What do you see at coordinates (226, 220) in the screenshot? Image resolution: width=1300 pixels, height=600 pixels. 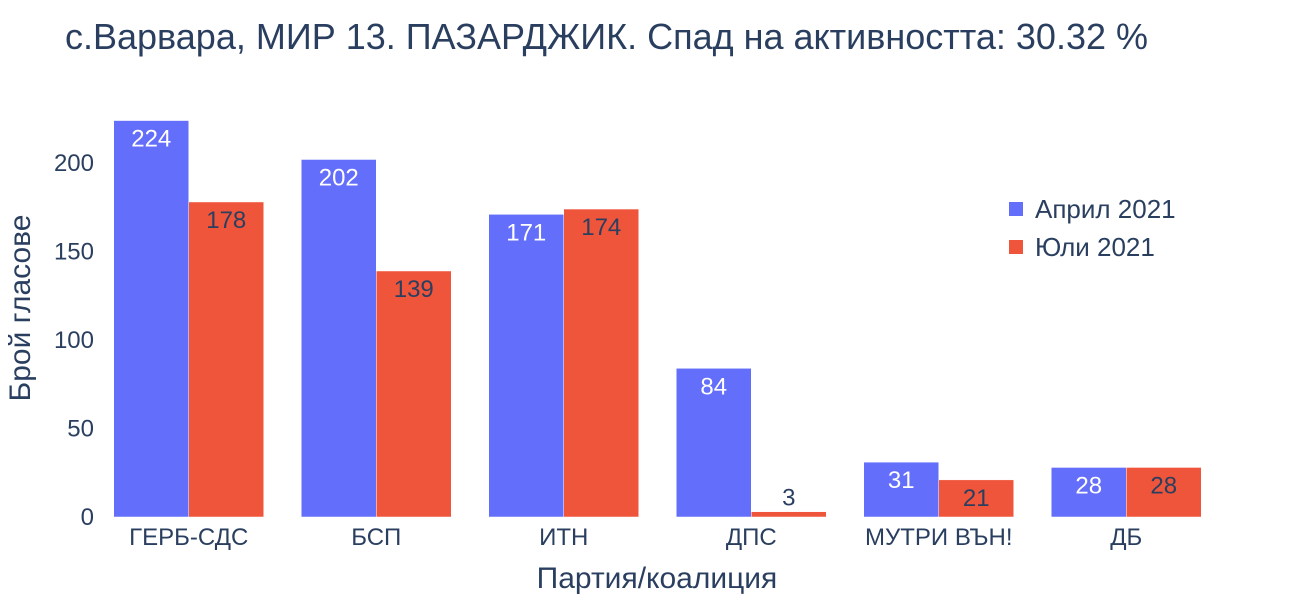 I see `bar-value-label: 178` at bounding box center [226, 220].